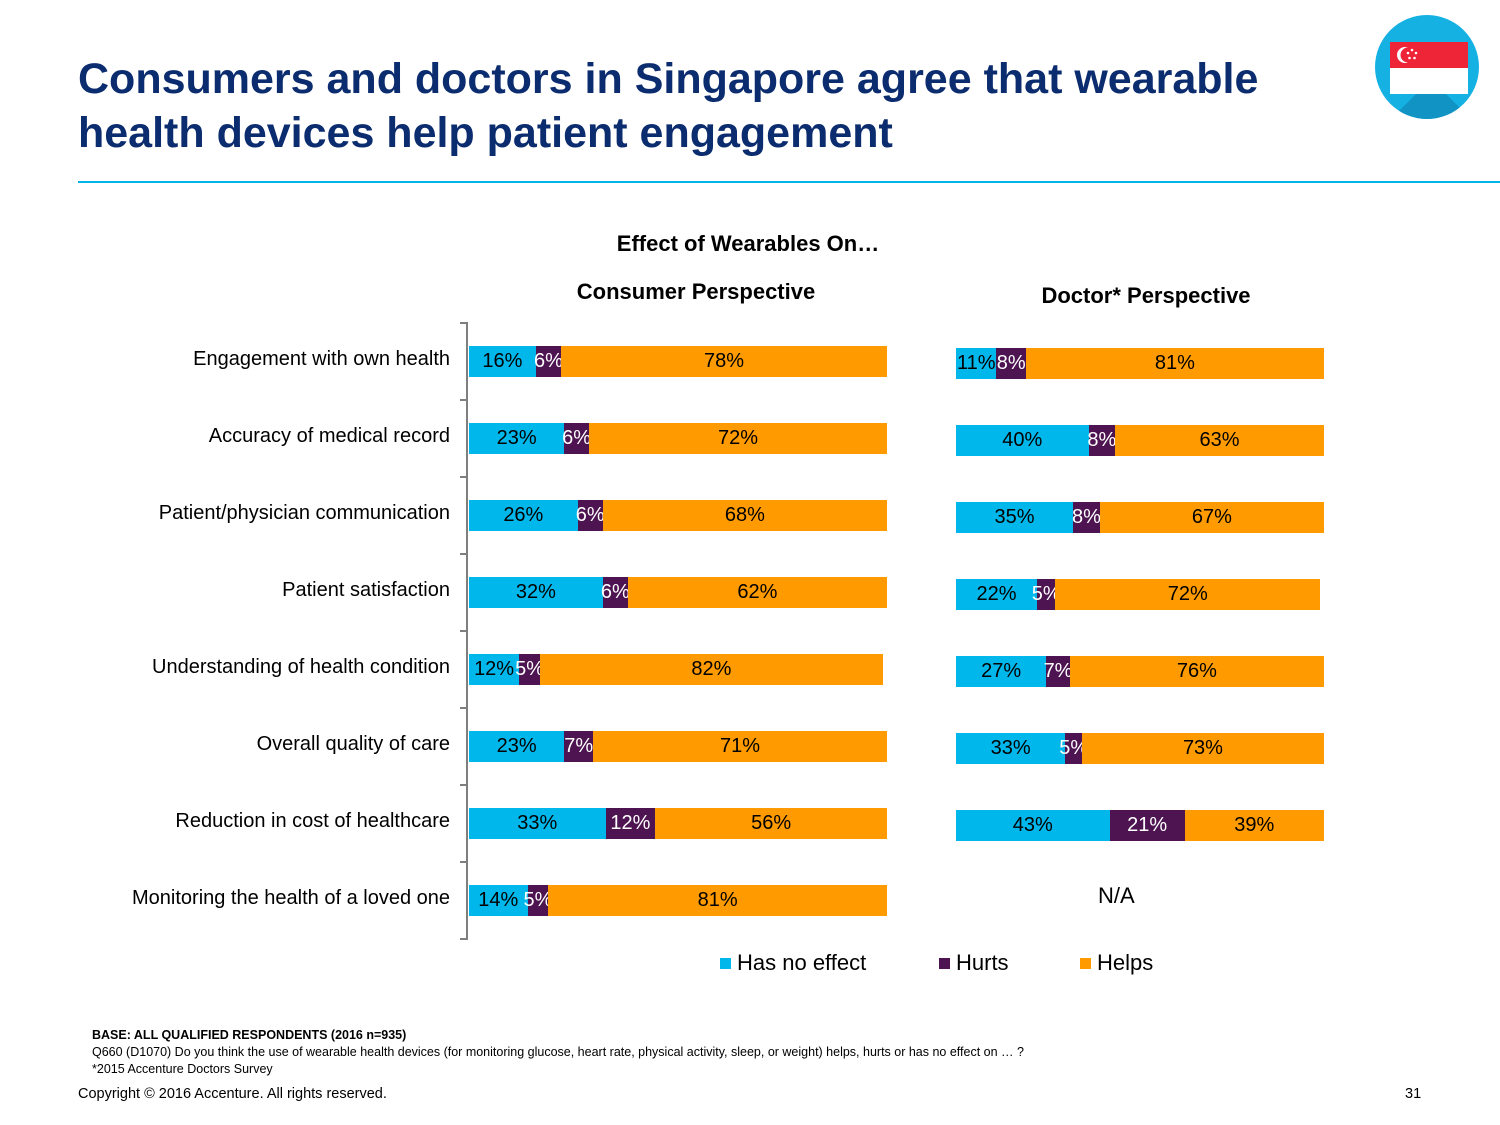 The height and width of the screenshot is (1125, 1500). What do you see at coordinates (1033, 825) in the screenshot?
I see `bar-segment-has-no-effect: 43%` at bounding box center [1033, 825].